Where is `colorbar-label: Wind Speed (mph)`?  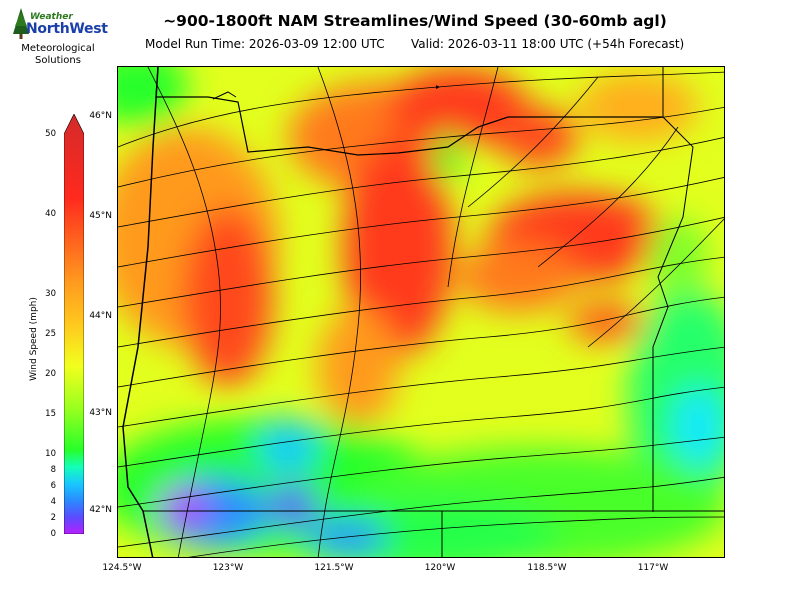 colorbar-label: Wind Speed (mph) is located at coordinates (34, 339).